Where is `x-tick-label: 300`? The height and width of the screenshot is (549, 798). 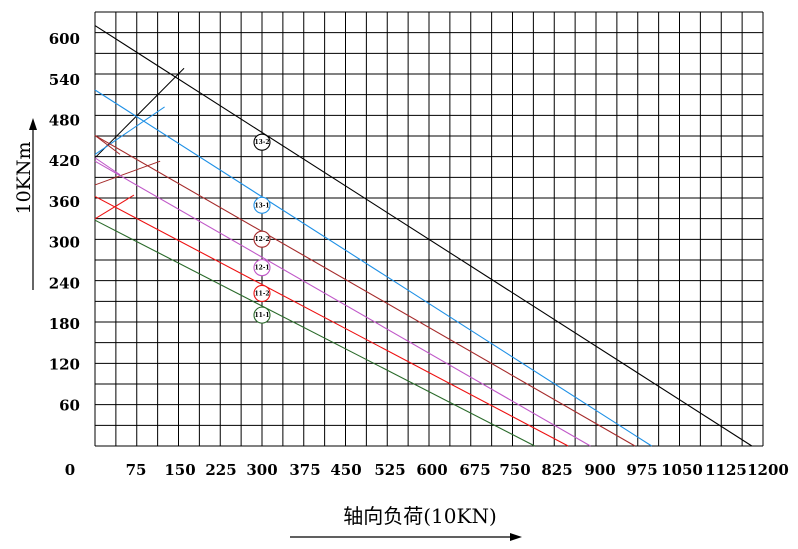 x-tick-label: 300 is located at coordinates (261, 470).